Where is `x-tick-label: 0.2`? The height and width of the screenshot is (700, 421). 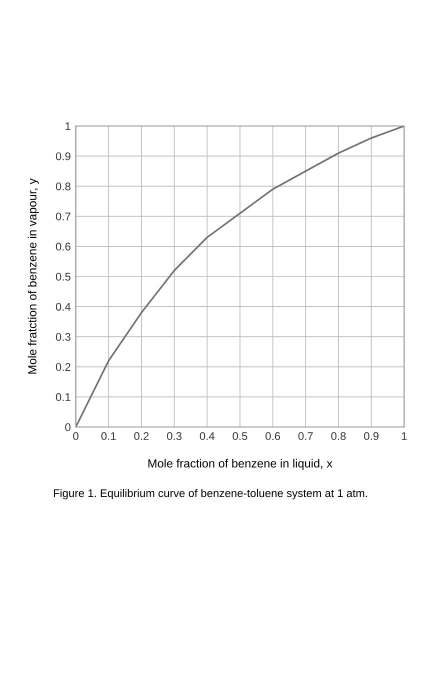
x-tick-label: 0.2 is located at coordinates (141, 436).